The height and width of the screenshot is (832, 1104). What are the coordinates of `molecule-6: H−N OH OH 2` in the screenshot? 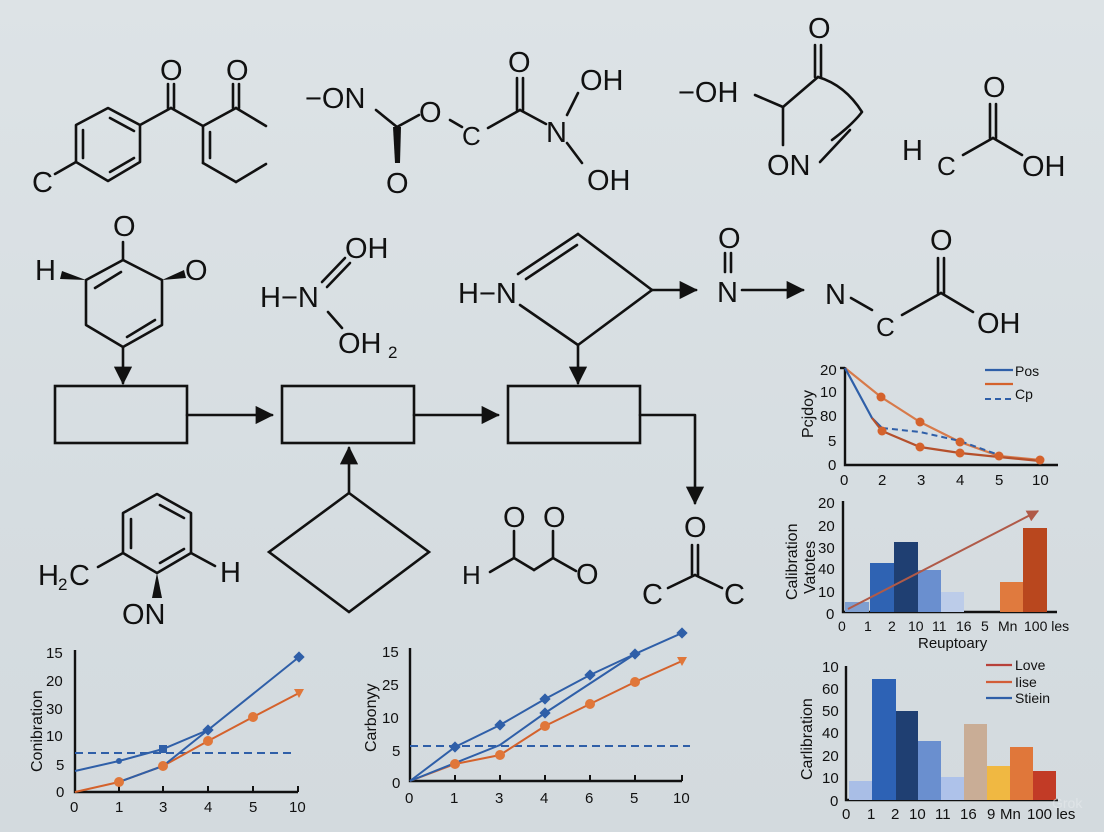 It's located at (328, 297).